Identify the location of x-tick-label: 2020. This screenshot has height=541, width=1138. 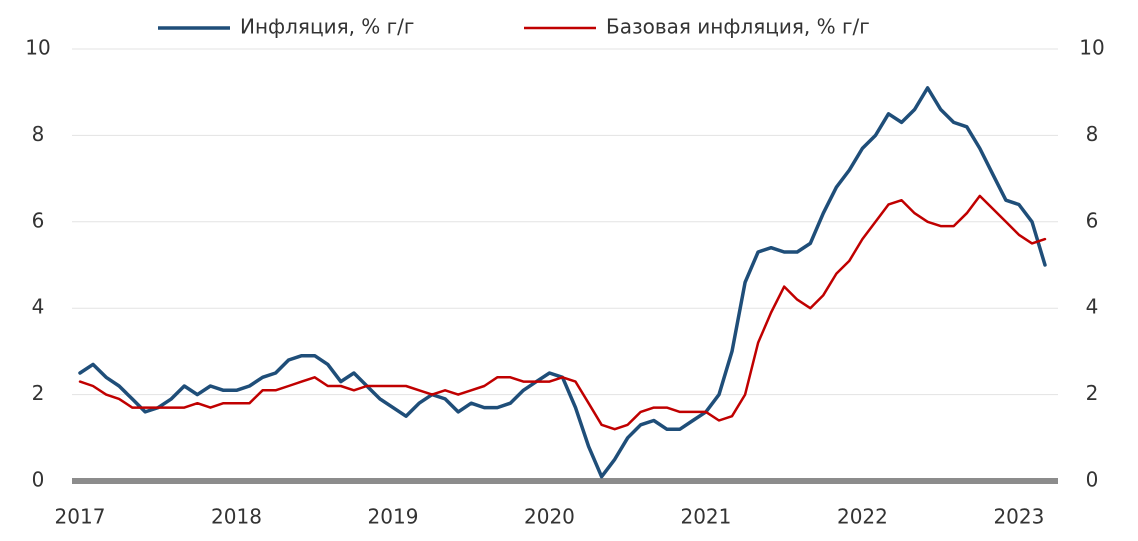
(549, 517).